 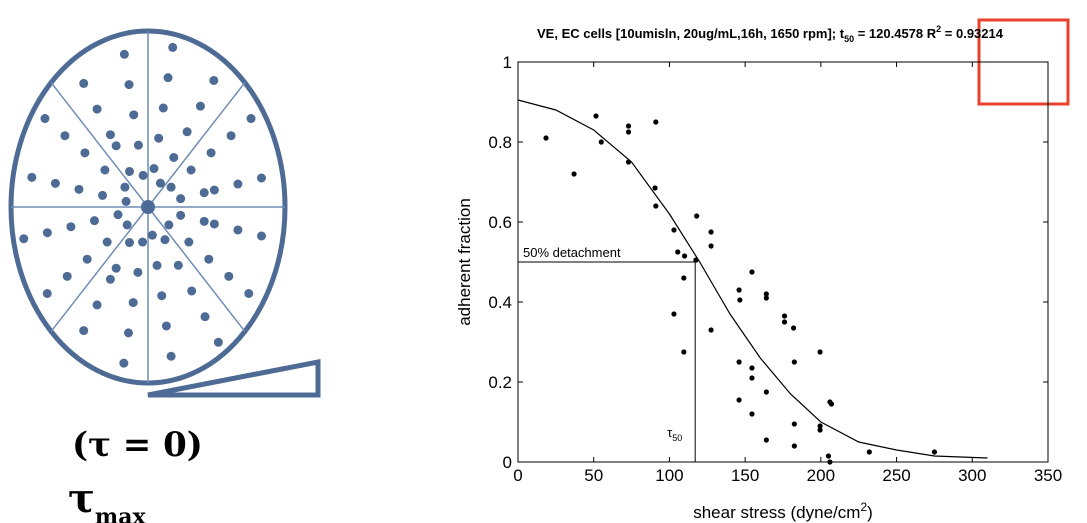 What do you see at coordinates (517, 475) in the screenshot?
I see `x-tick-label: 0` at bounding box center [517, 475].